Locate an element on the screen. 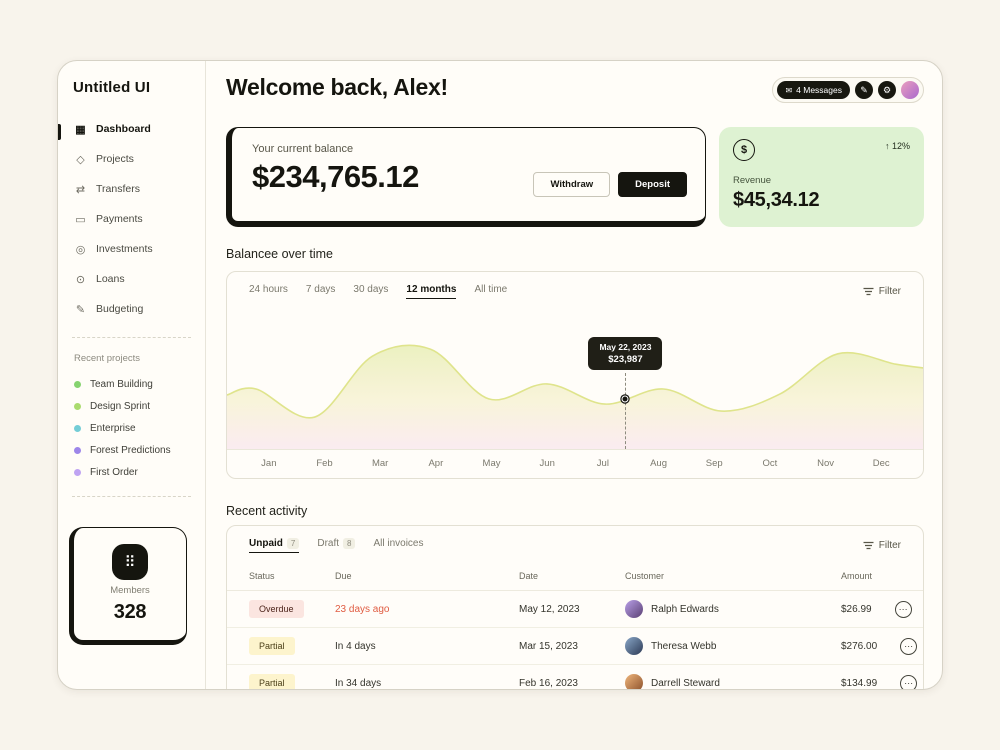 The image size is (1000, 750). chart-filter-button: Filter is located at coordinates (882, 291).